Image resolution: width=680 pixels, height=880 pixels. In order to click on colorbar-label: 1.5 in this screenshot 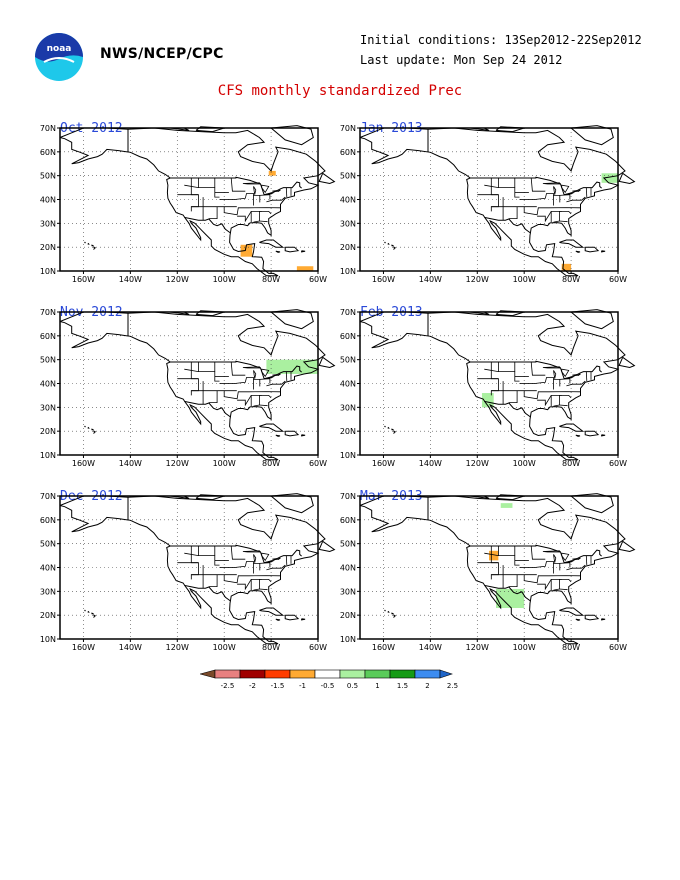, I will do `click(402, 686)`.